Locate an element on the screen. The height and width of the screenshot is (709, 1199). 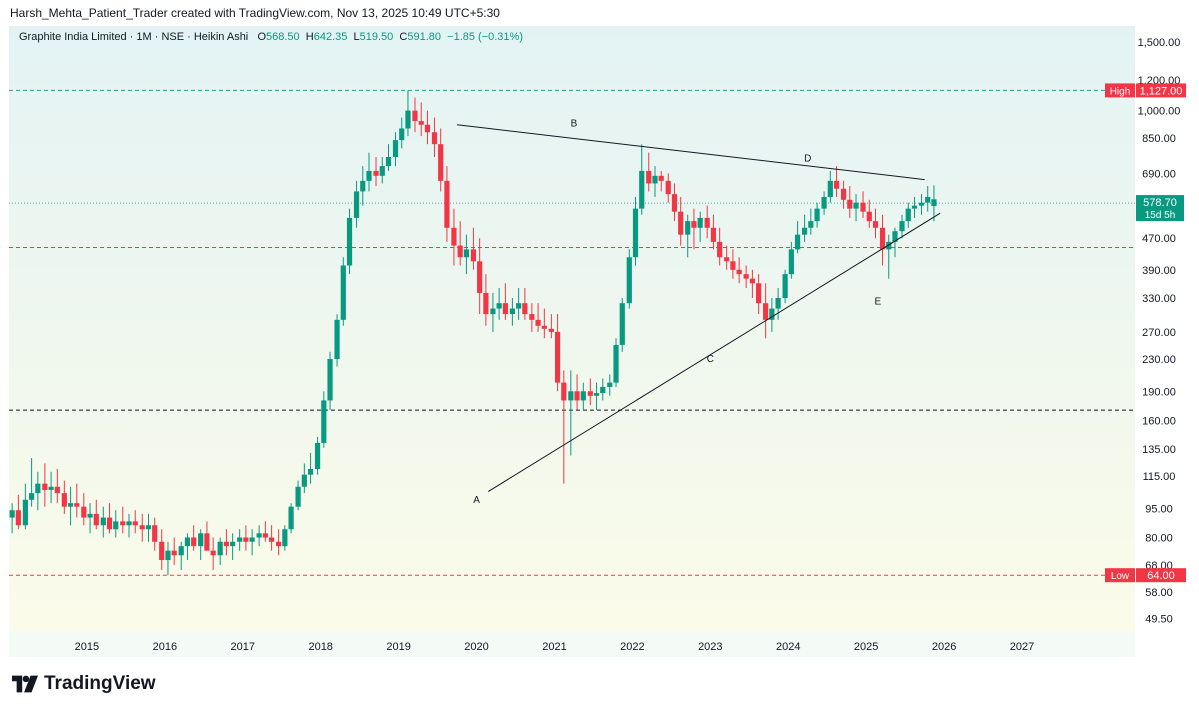
high-label: High is located at coordinates (1120, 91).